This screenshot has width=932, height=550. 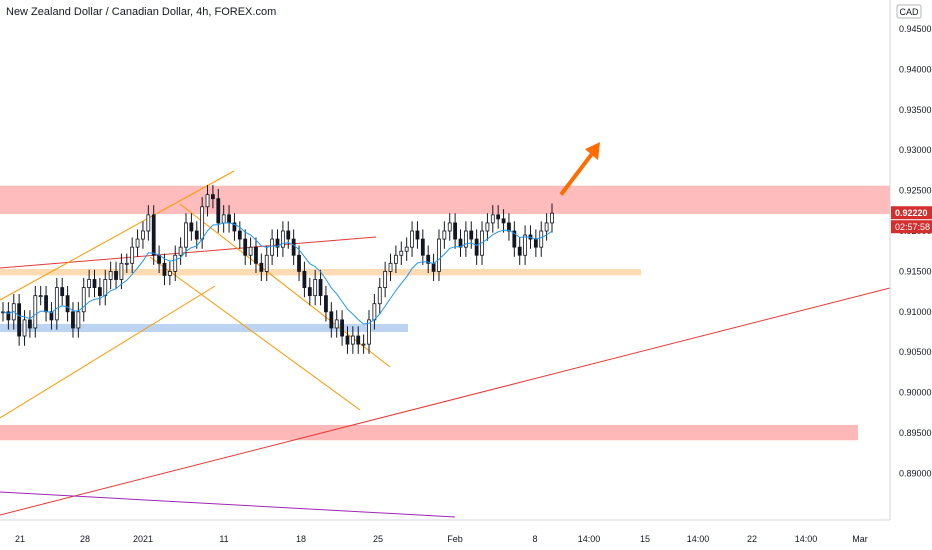 What do you see at coordinates (429, 432) in the screenshot?
I see `lower-zone-red` at bounding box center [429, 432].